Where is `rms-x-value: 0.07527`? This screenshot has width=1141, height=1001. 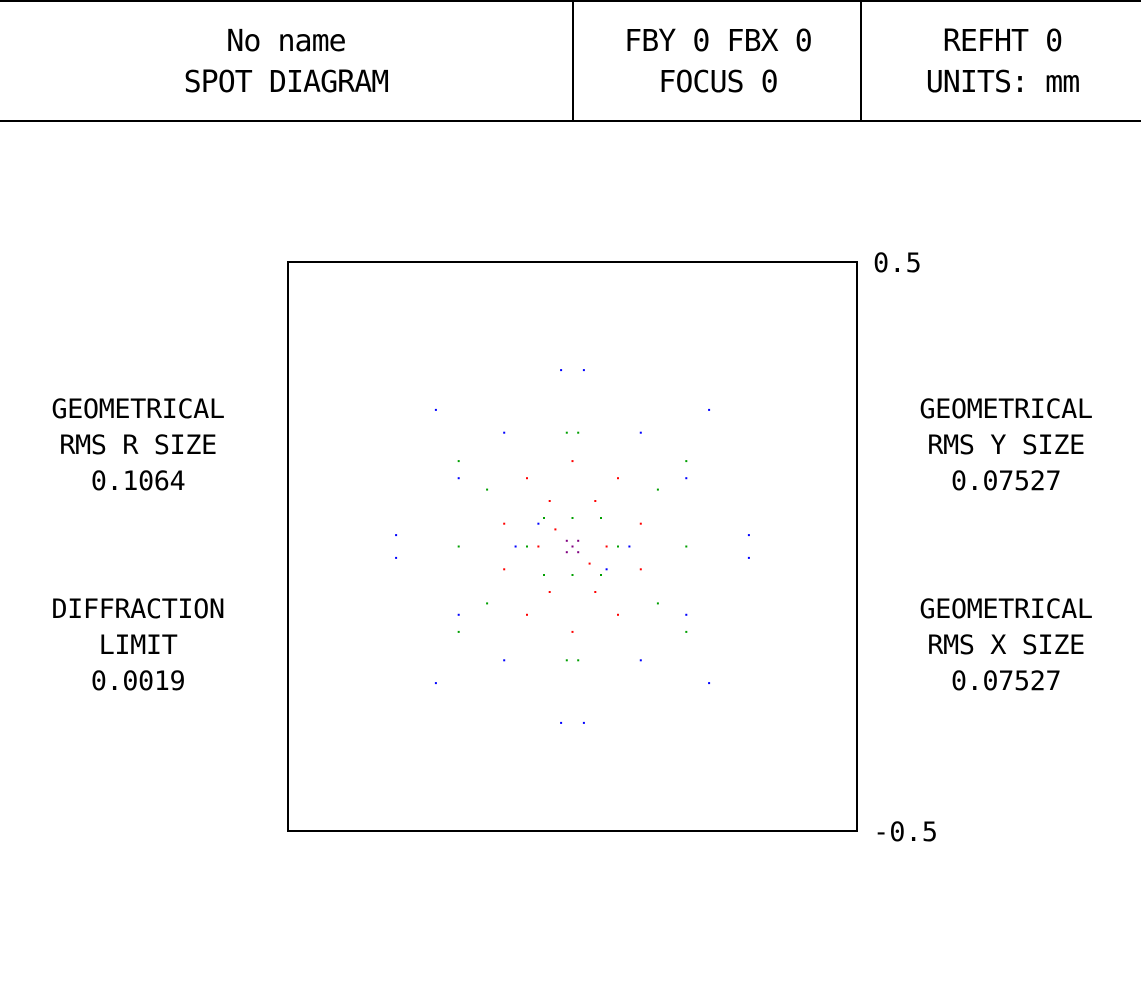
rms-x-value: 0.07527 is located at coordinates (1006, 681).